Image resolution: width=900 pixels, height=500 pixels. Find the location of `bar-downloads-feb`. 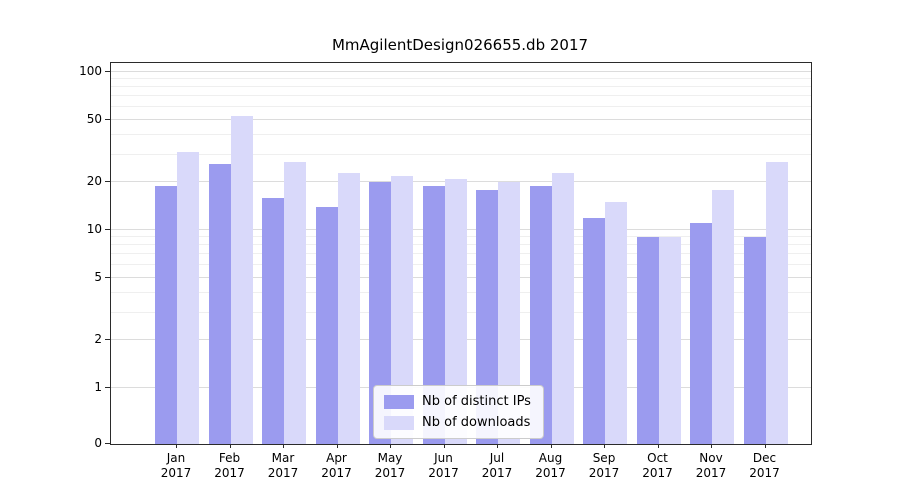

bar-downloads-feb is located at coordinates (241, 279).